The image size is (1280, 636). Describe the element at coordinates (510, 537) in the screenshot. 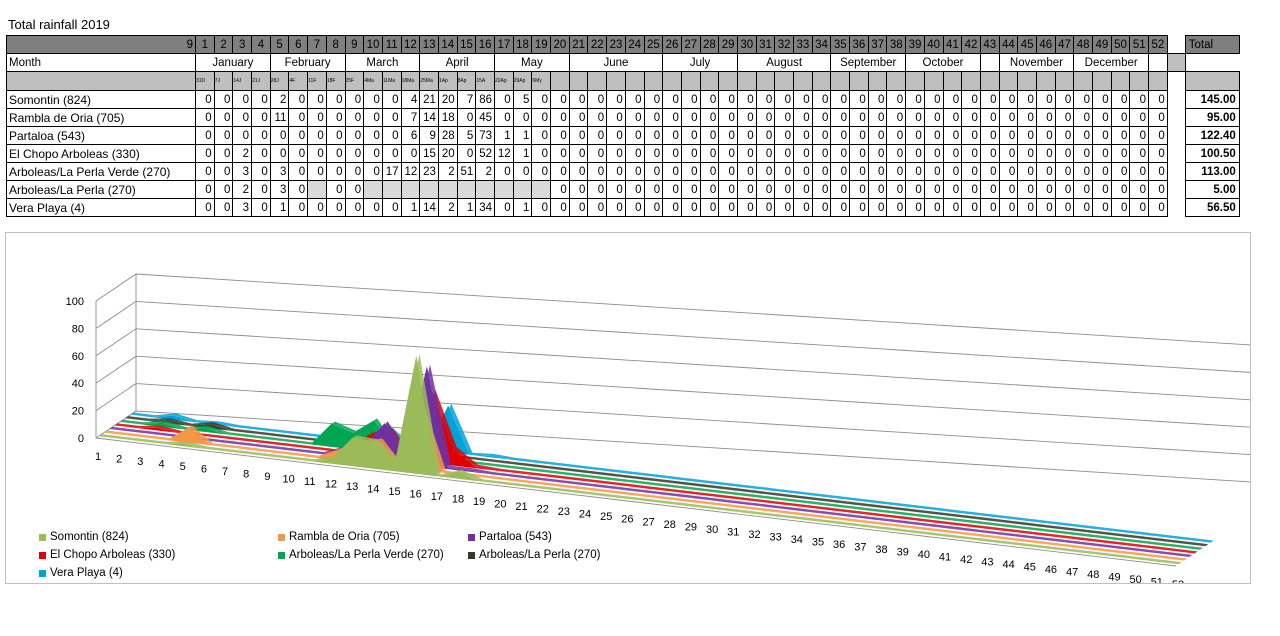

I see `legend-item: Partaloa (543)` at that location.